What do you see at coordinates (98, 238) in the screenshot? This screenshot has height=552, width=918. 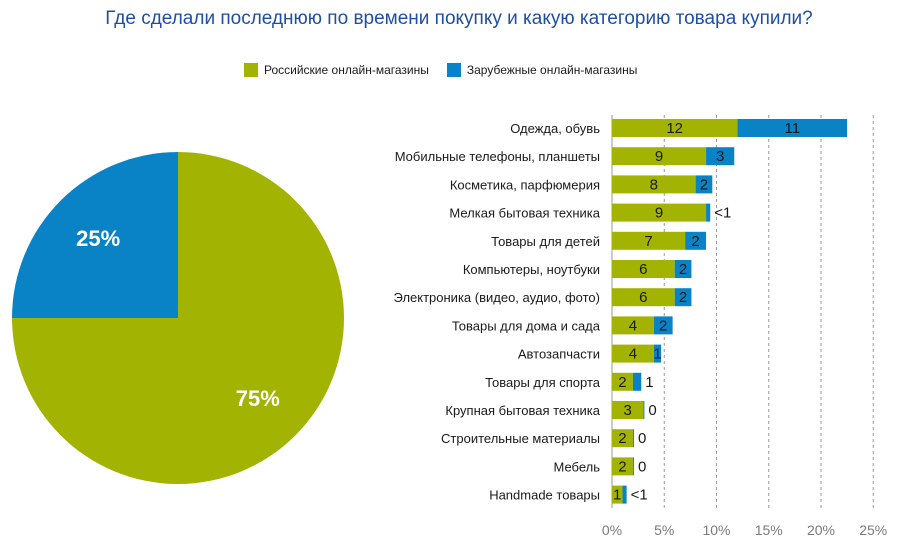 I see `pie-label-1: 25%` at bounding box center [98, 238].